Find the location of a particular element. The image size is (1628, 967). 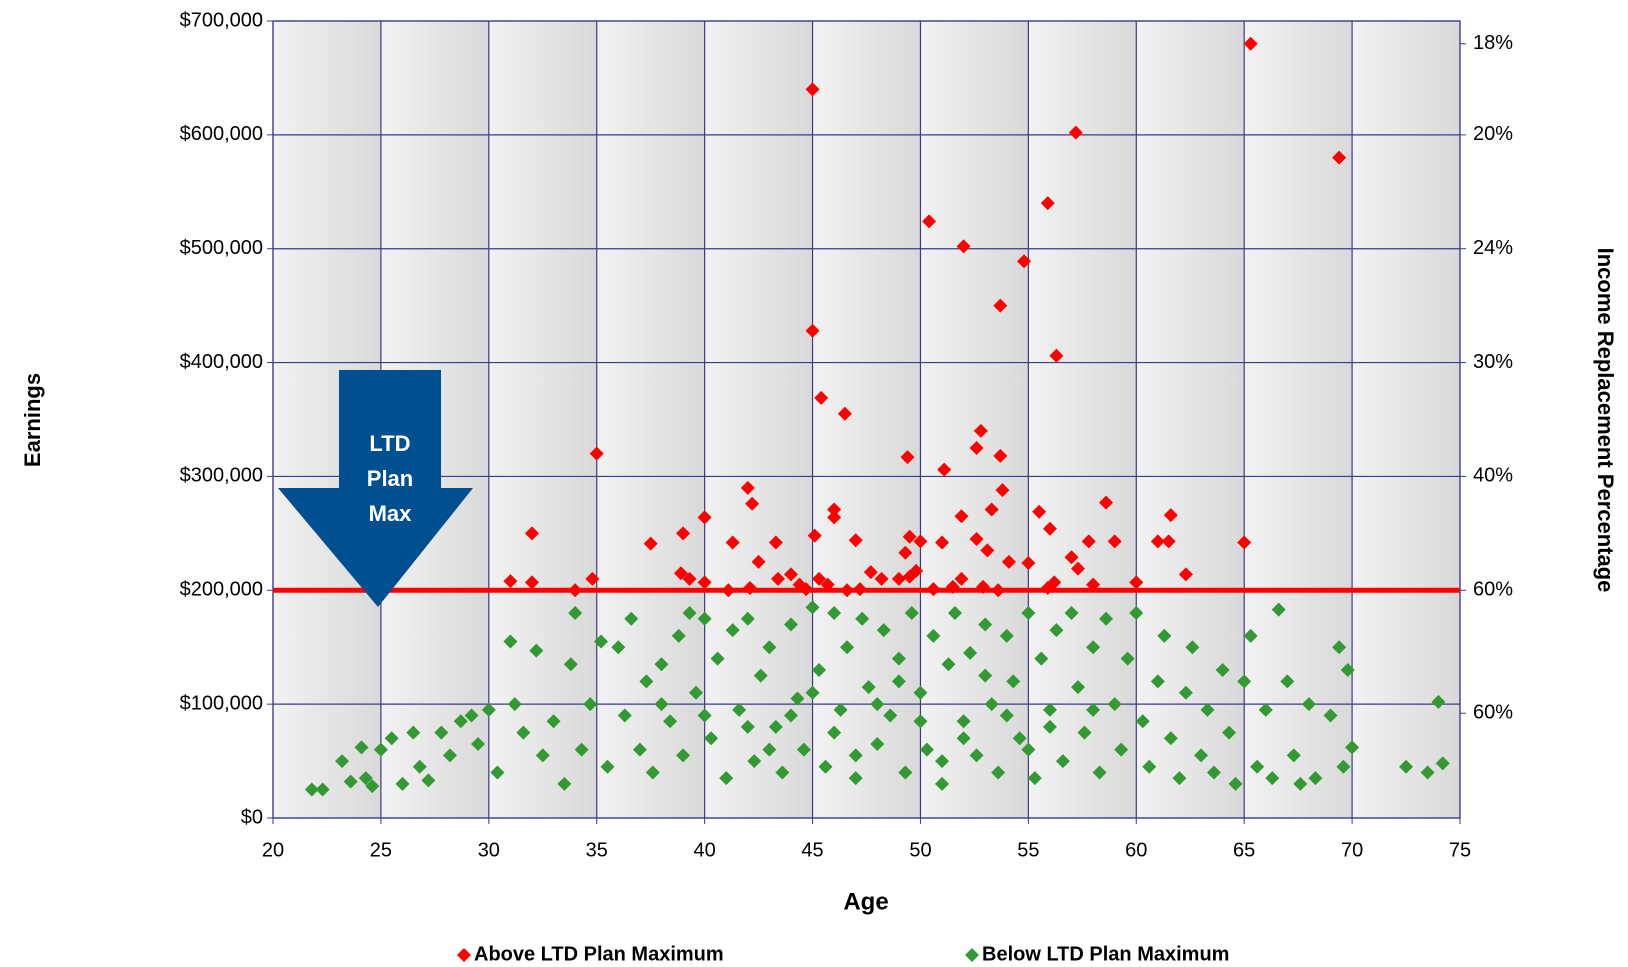

y-tick-label: $100,000 is located at coordinates (221, 703).